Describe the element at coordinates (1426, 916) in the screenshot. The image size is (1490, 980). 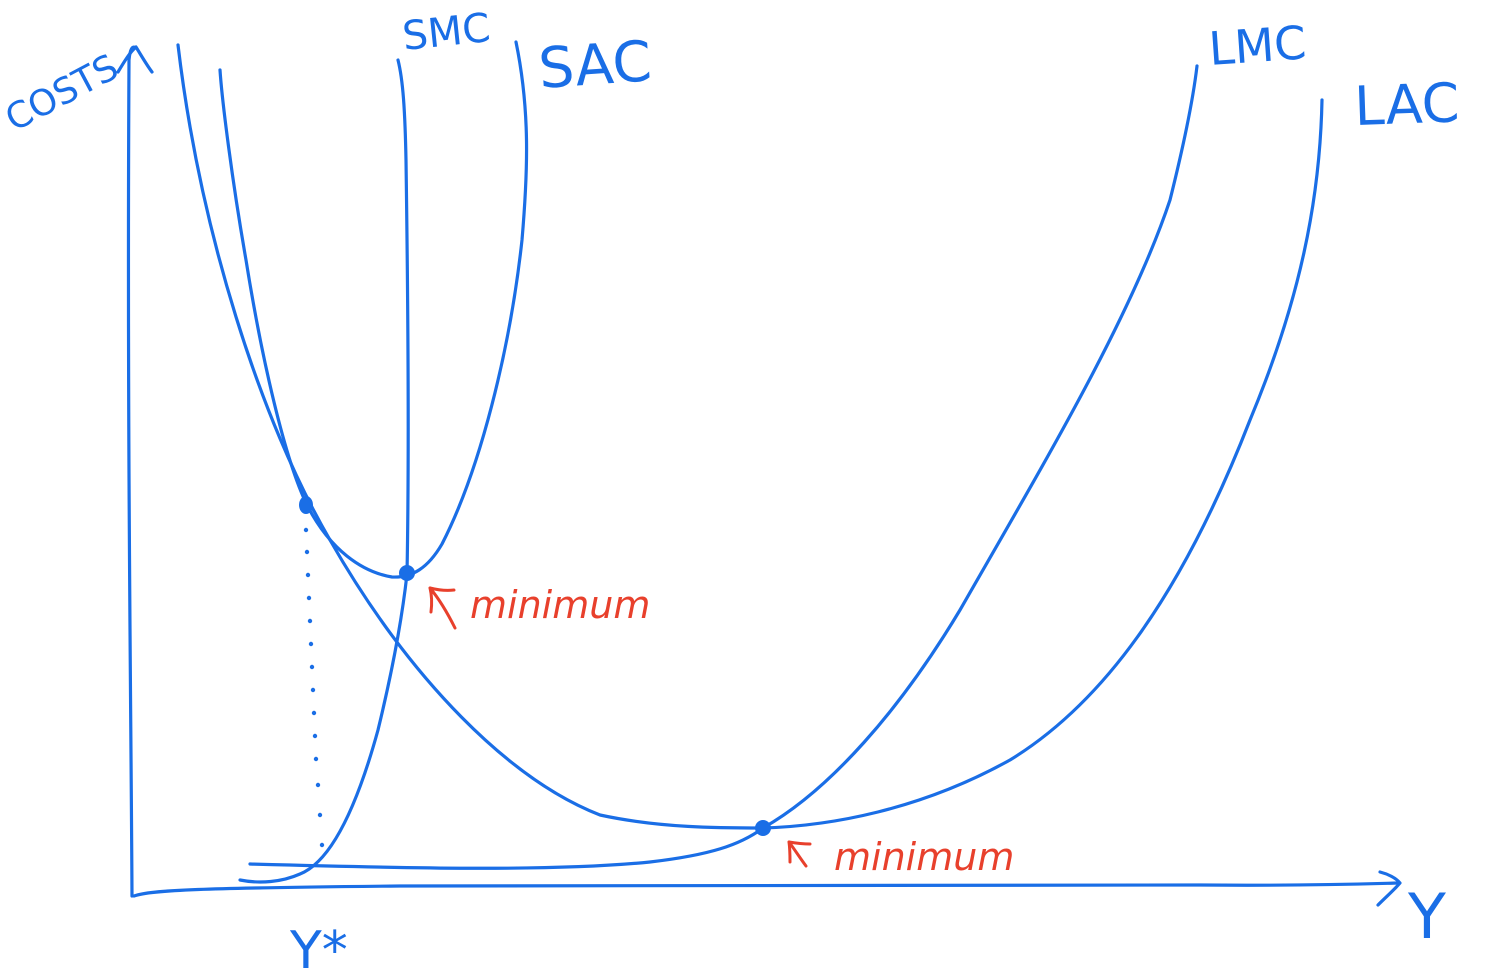
I see `x-axis-label: Y` at that location.